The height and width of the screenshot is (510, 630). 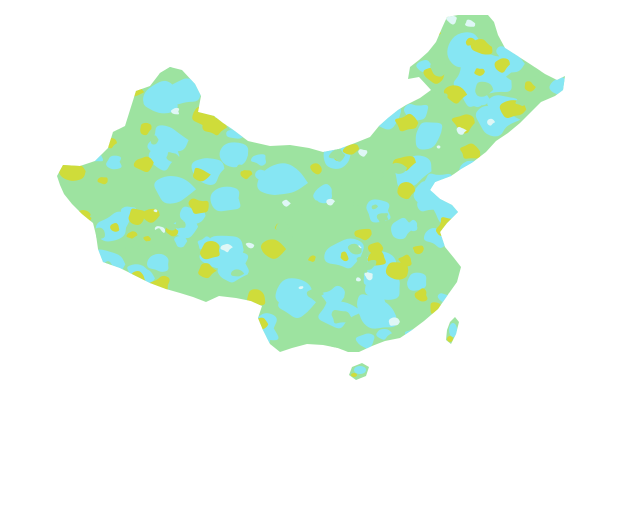 I want to click on hainan-island, so click(x=359, y=371).